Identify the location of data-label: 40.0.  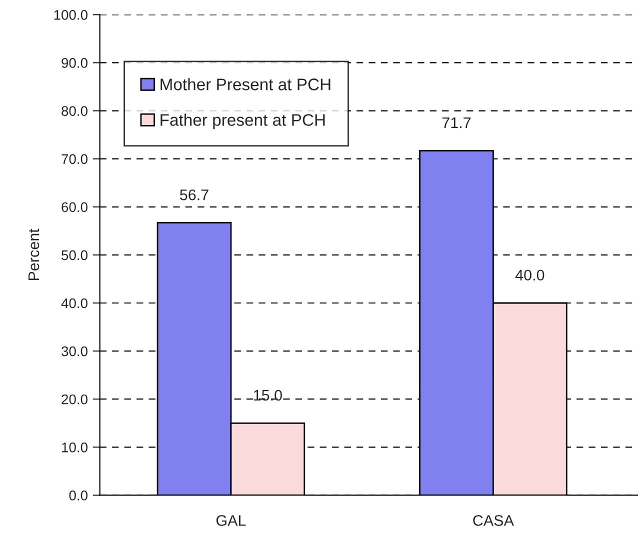
(529, 275).